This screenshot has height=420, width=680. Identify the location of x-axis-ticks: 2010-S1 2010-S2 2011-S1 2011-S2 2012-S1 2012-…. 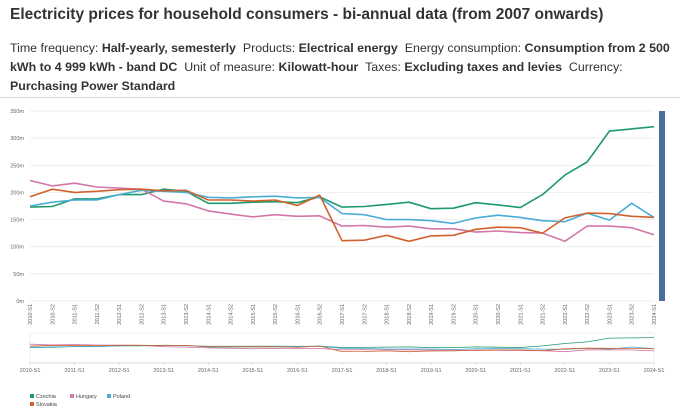
(343, 314).